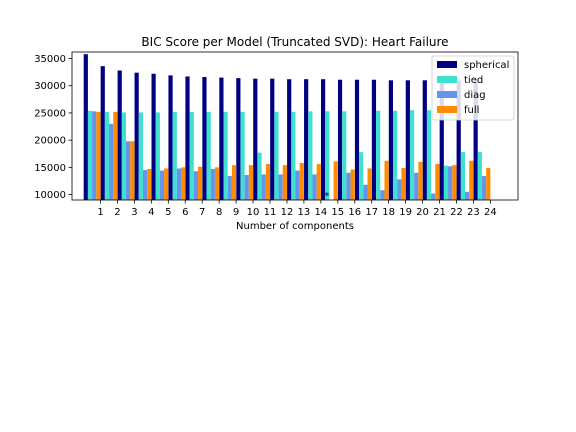  I want to click on y-tick-label: 15000, so click(50, 168).